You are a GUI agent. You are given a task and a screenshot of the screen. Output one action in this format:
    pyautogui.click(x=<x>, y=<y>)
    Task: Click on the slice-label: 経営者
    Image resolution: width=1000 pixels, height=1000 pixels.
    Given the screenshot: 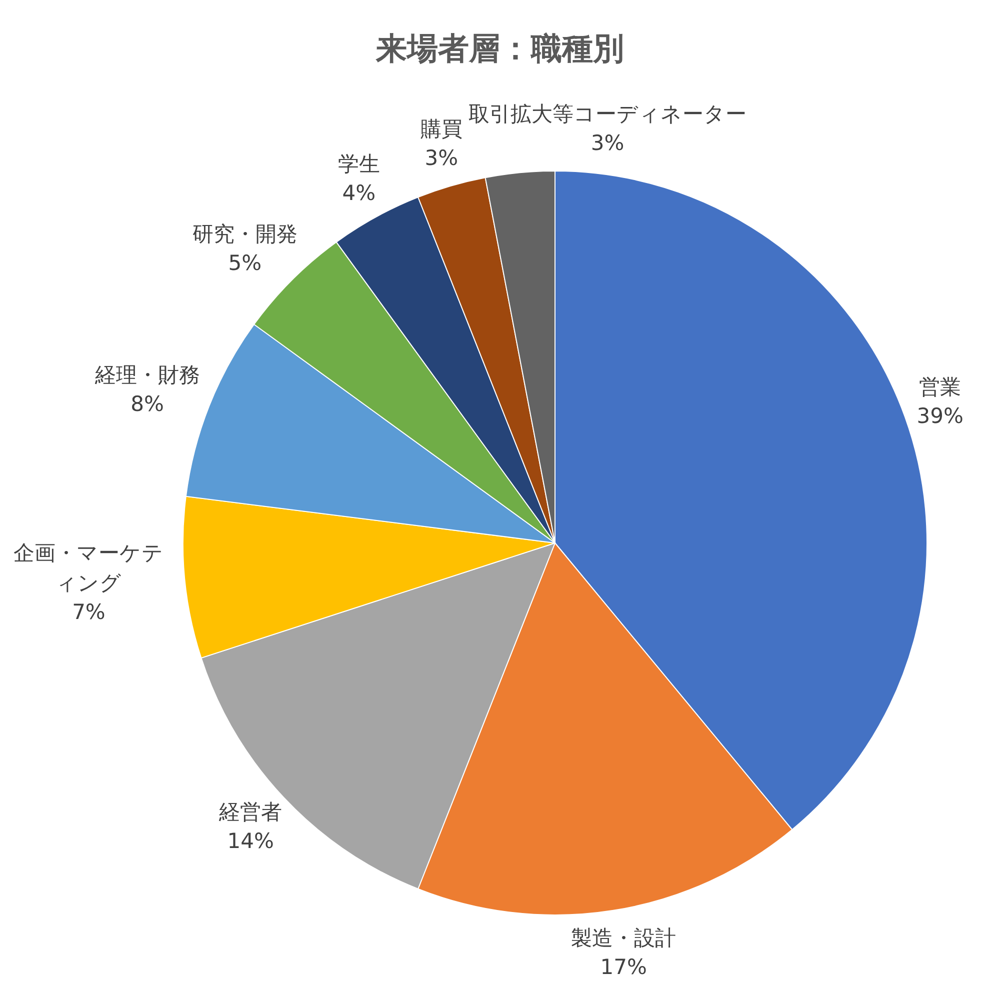 What is the action you would take?
    pyautogui.click(x=250, y=812)
    